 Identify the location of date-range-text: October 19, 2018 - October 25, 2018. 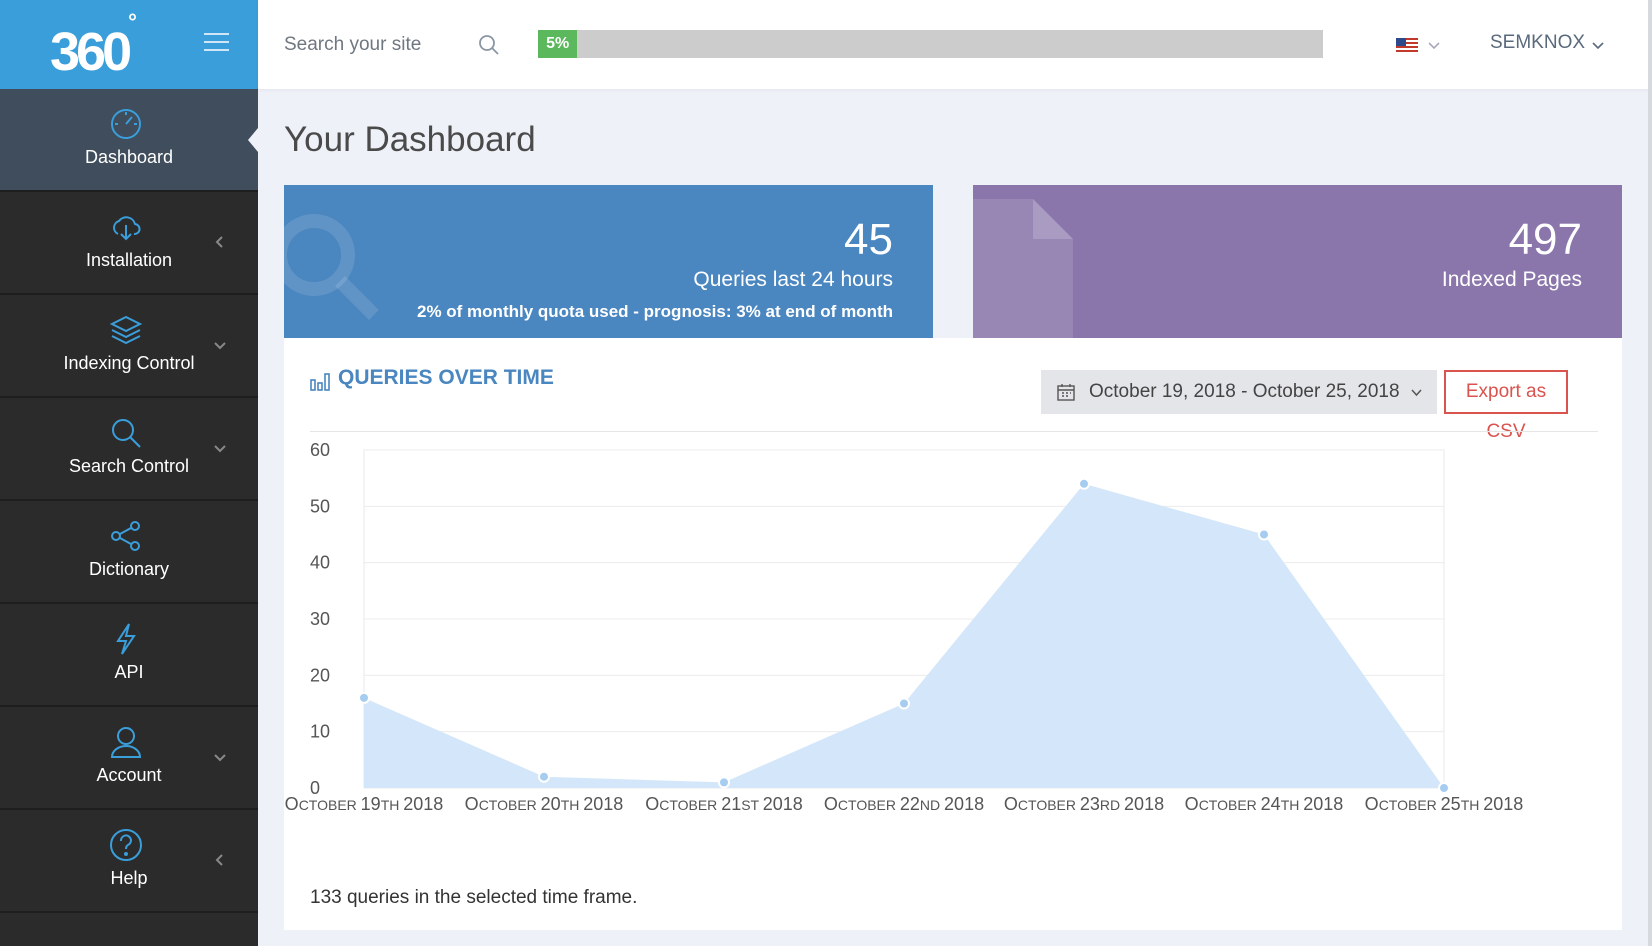
(1244, 391).